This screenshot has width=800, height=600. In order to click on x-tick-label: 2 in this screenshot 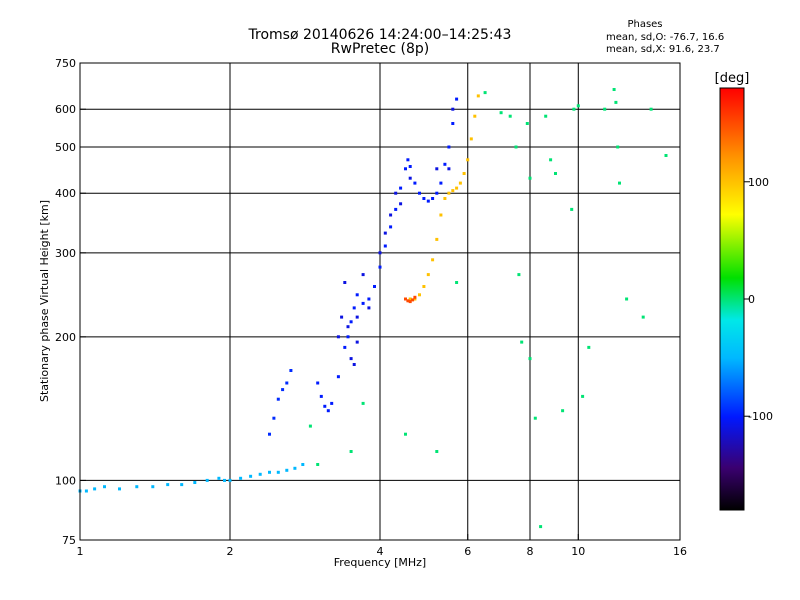, I will do `click(230, 551)`.